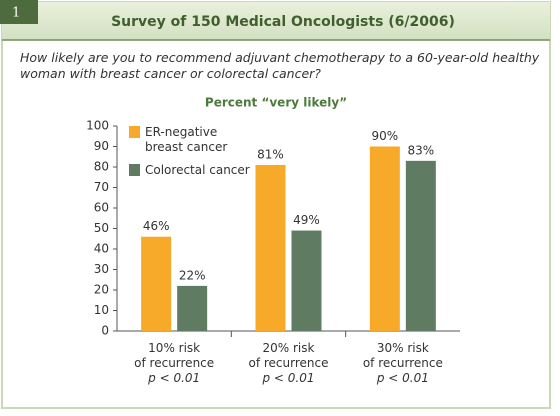  What do you see at coordinates (306, 220) in the screenshot?
I see `value-label: 49%` at bounding box center [306, 220].